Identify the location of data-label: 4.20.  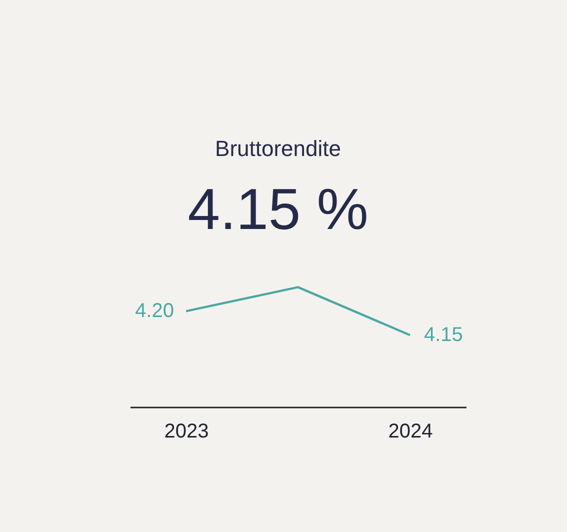
(154, 311).